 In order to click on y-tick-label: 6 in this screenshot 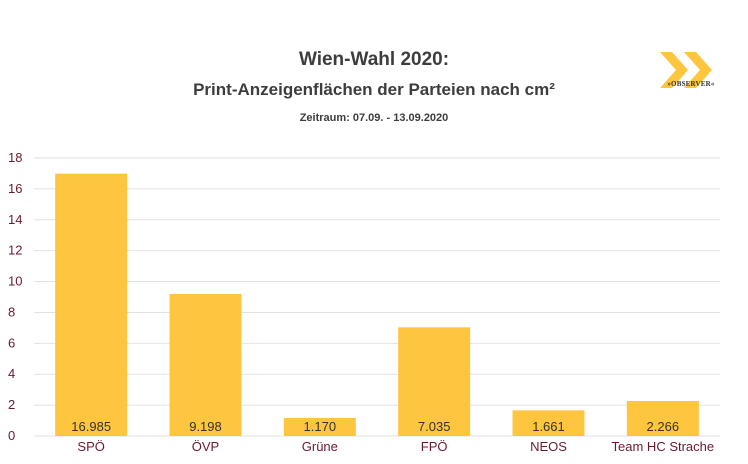, I will do `click(11, 342)`.